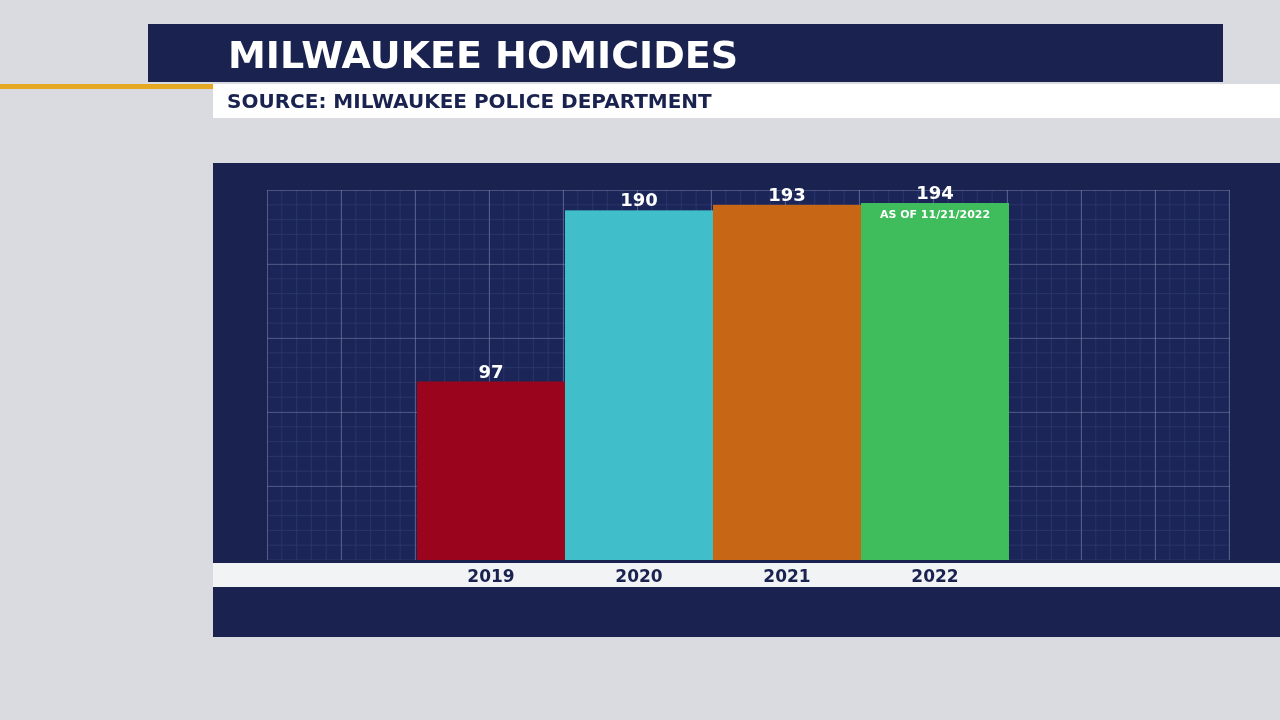 This screenshot has width=1280, height=720. I want to click on x-tick-label: 2022, so click(935, 576).